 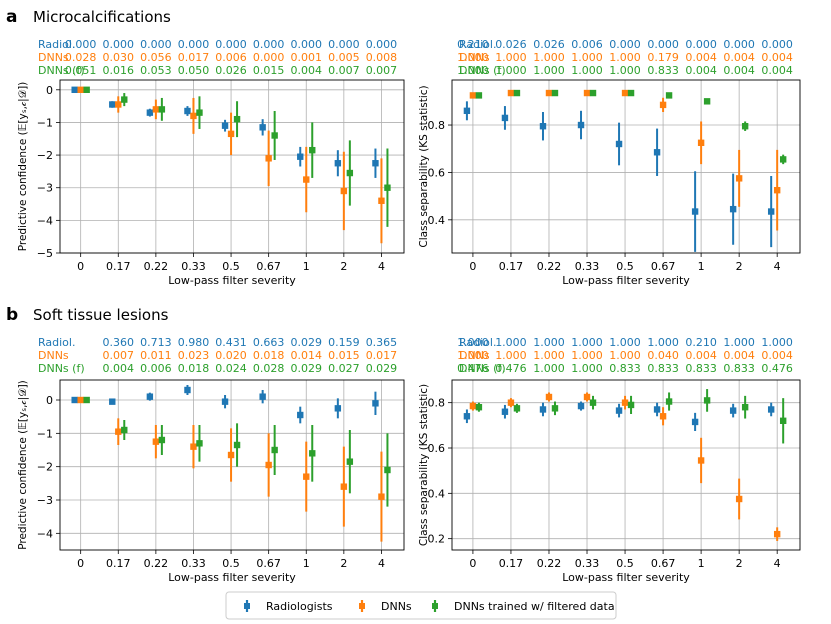 I want to click on legend-dnns-marker, so click(x=362, y=606).